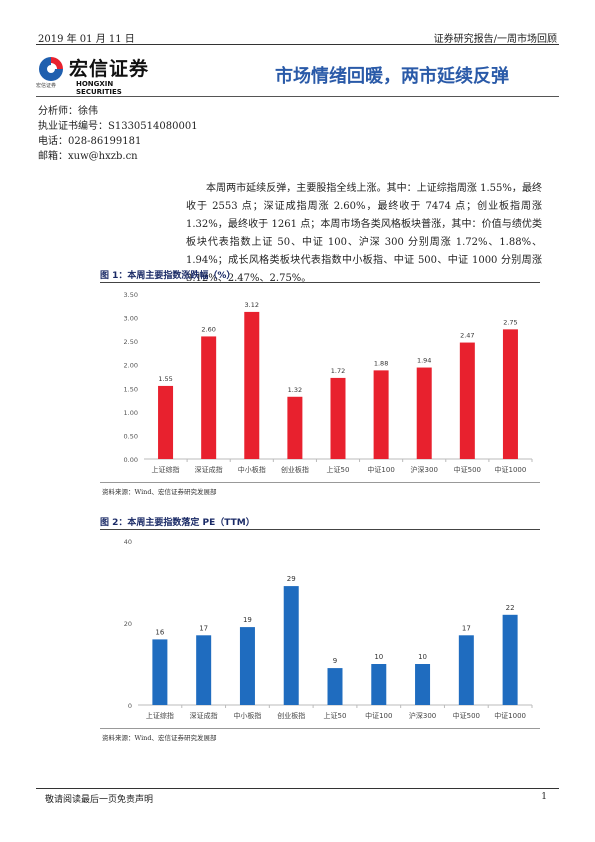 This screenshot has height=842, width=595. What do you see at coordinates (247, 620) in the screenshot?
I see `data-label: 19` at bounding box center [247, 620].